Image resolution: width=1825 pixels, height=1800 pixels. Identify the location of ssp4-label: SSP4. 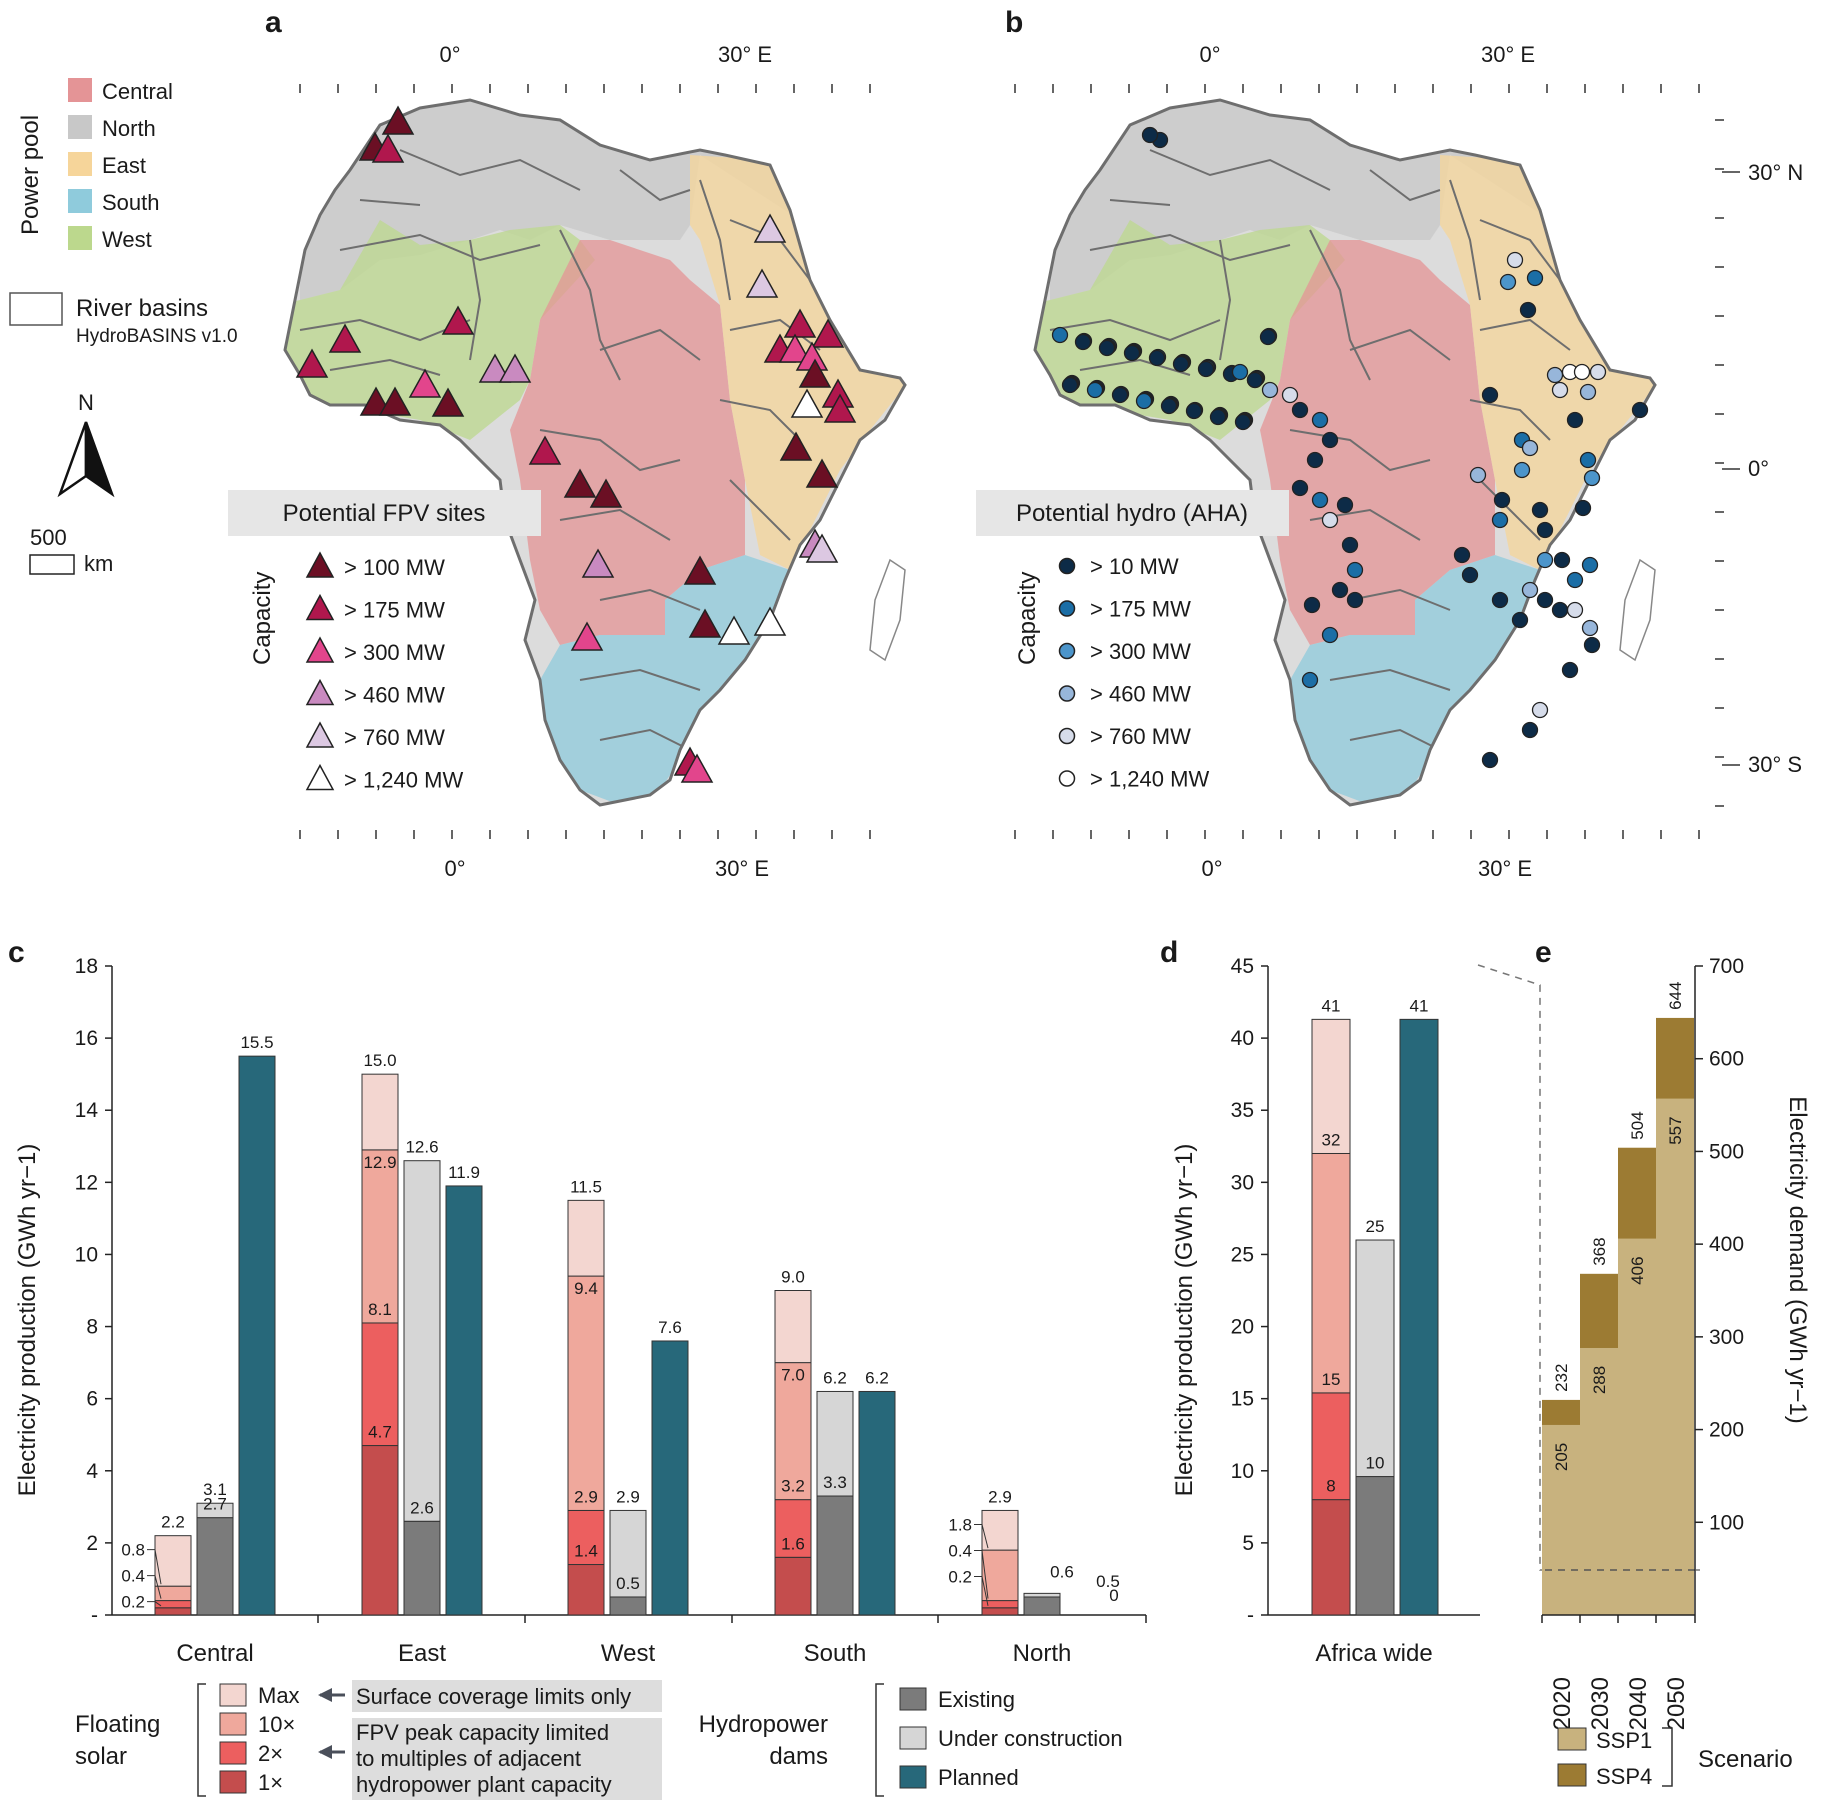
(1624, 1776).